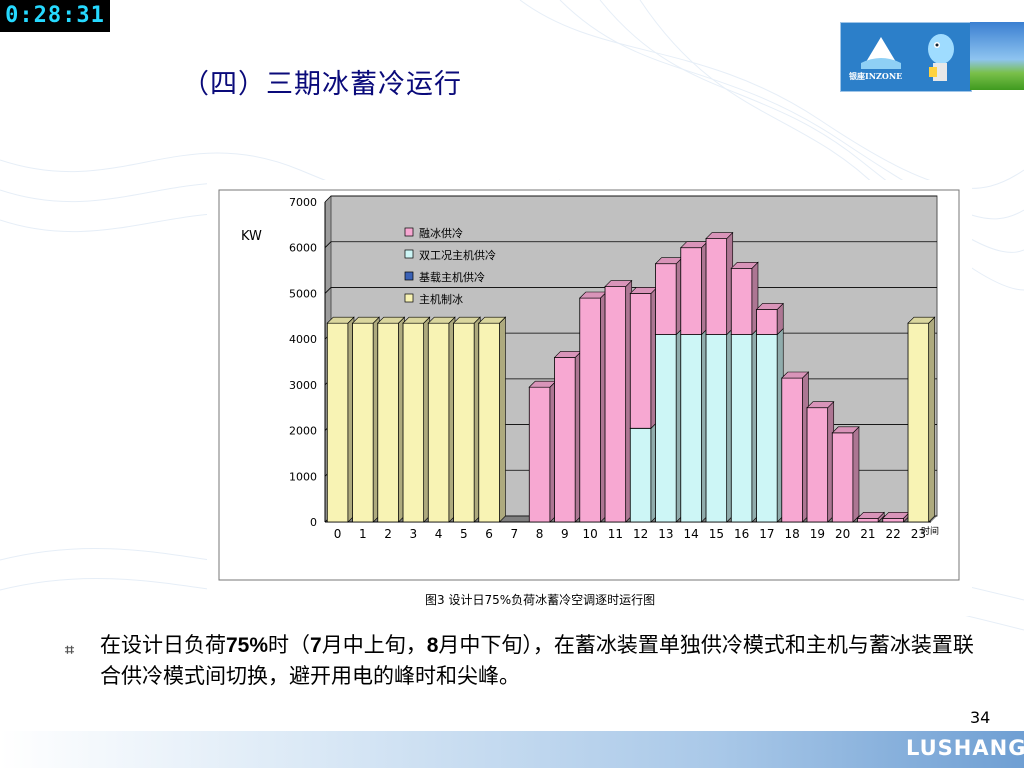 The width and height of the screenshot is (1024, 768). I want to click on x-tick-label: 11, so click(615, 534).